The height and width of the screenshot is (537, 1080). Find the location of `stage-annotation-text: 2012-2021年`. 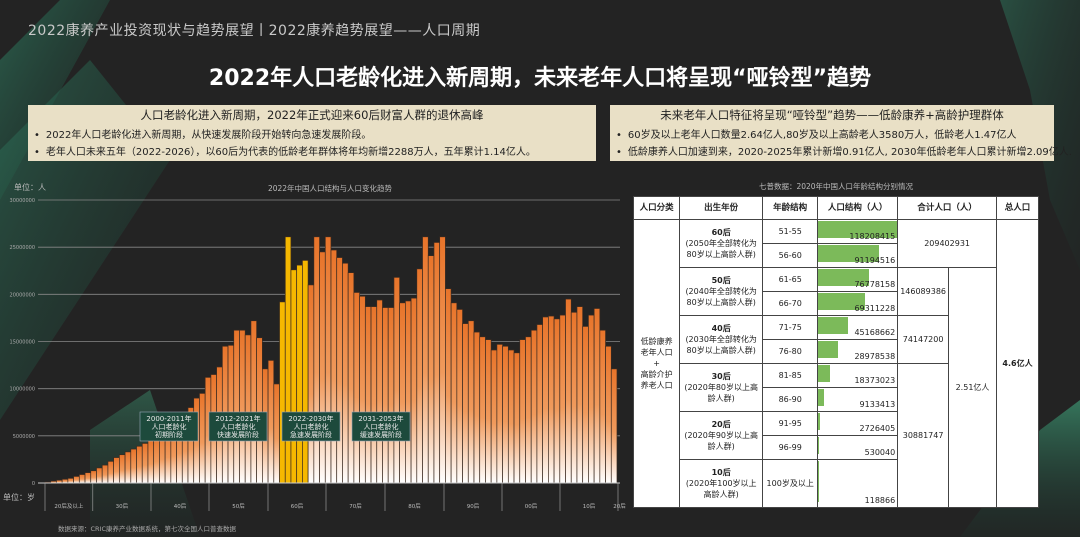

stage-annotation-text: 2012-2021年 is located at coordinates (237, 418).